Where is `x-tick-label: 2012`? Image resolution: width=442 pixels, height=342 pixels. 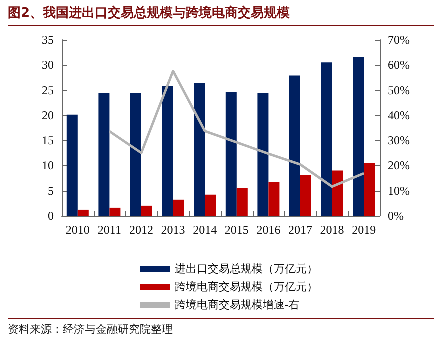 x-tick-label: 2012 is located at coordinates (142, 230).